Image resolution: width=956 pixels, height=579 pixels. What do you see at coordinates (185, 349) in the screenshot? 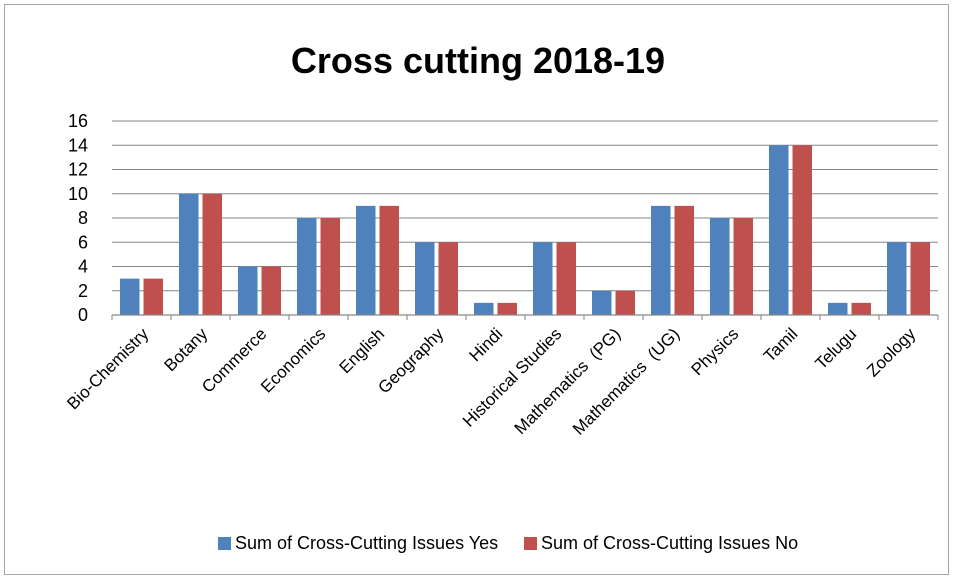
I see `category-label: Botany` at bounding box center [185, 349].